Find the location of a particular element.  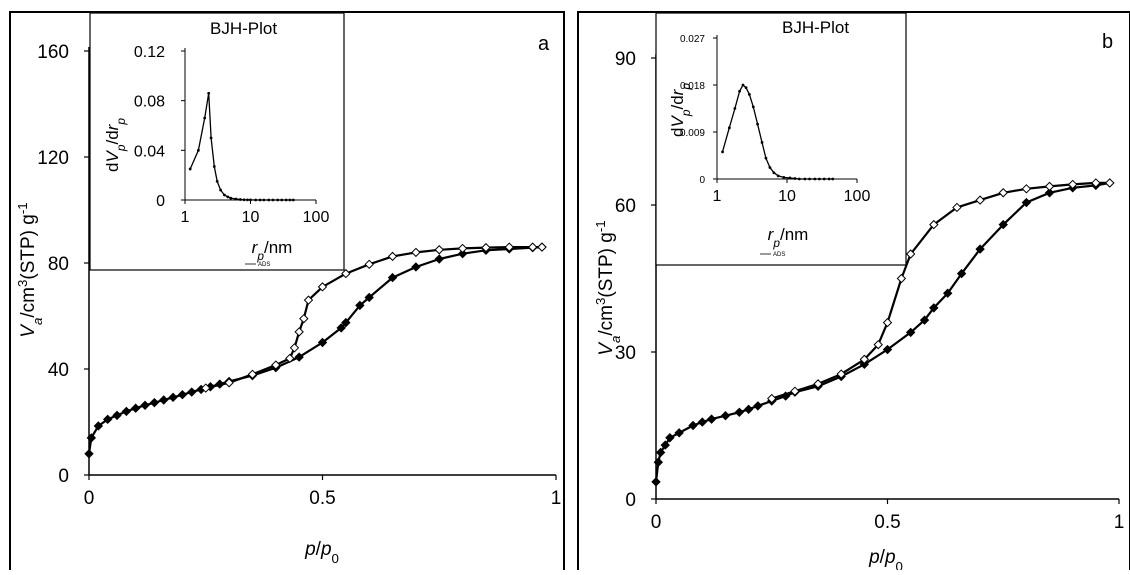

inset-y-tick-label: 0.018 is located at coordinates (692, 86).